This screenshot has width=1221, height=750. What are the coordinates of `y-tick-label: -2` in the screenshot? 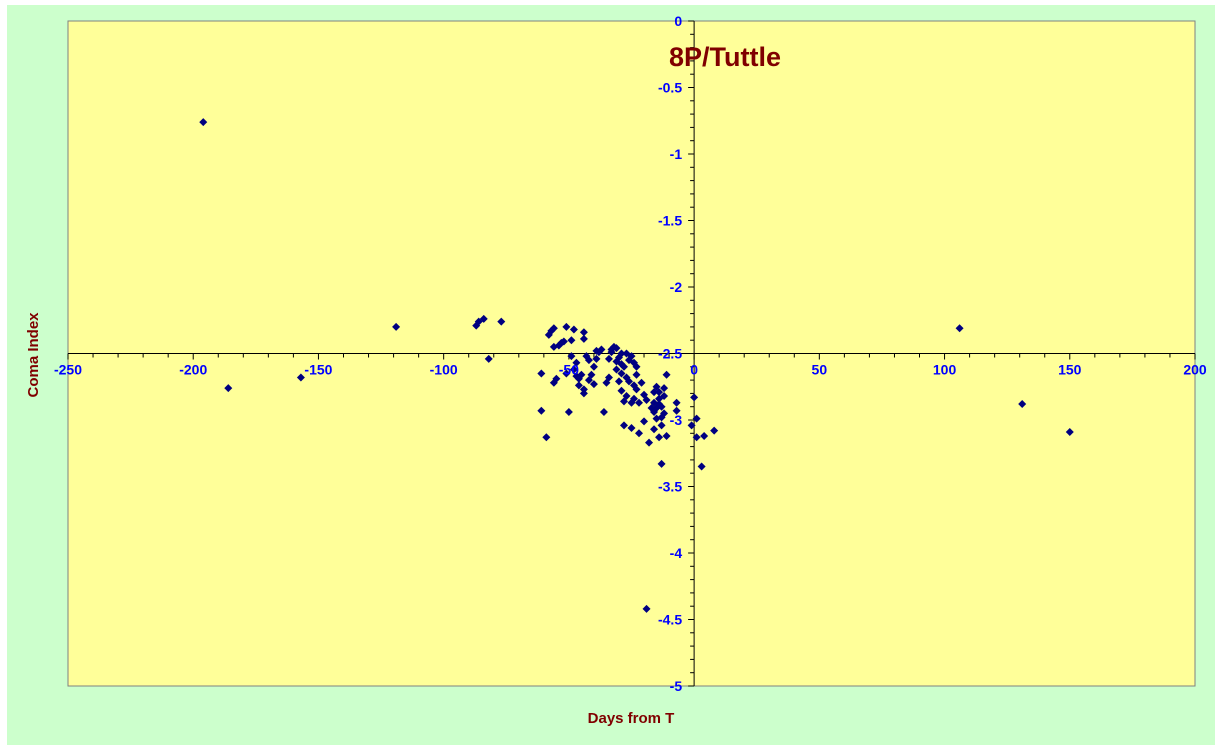 It's located at (676, 287).